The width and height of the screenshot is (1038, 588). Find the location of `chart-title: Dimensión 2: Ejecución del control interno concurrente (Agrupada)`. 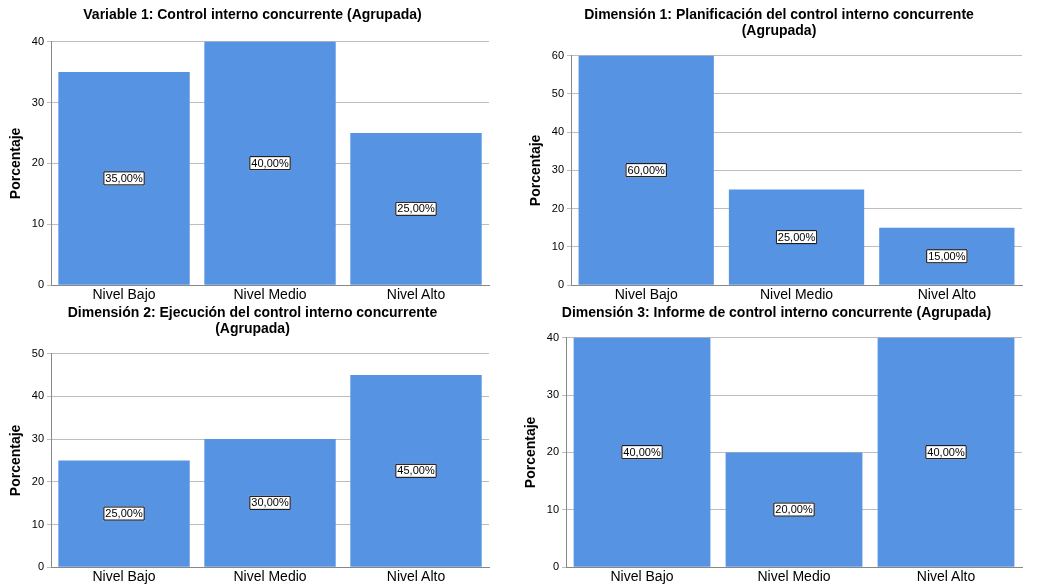

chart-title: Dimensión 2: Ejecución del control interno concurrente (Agrupada) is located at coordinates (252, 321).